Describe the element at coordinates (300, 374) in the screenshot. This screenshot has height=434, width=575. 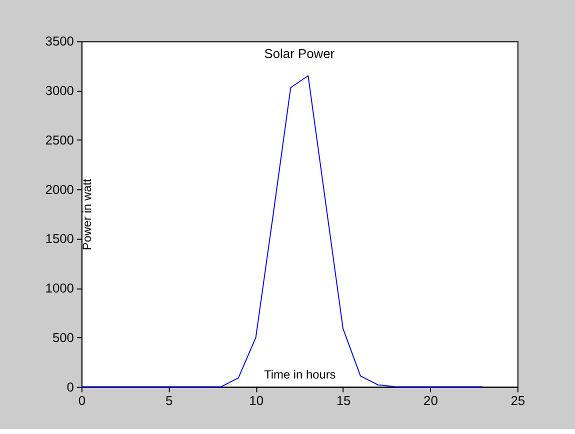
I see `x-axis-title: Time in hours` at that location.